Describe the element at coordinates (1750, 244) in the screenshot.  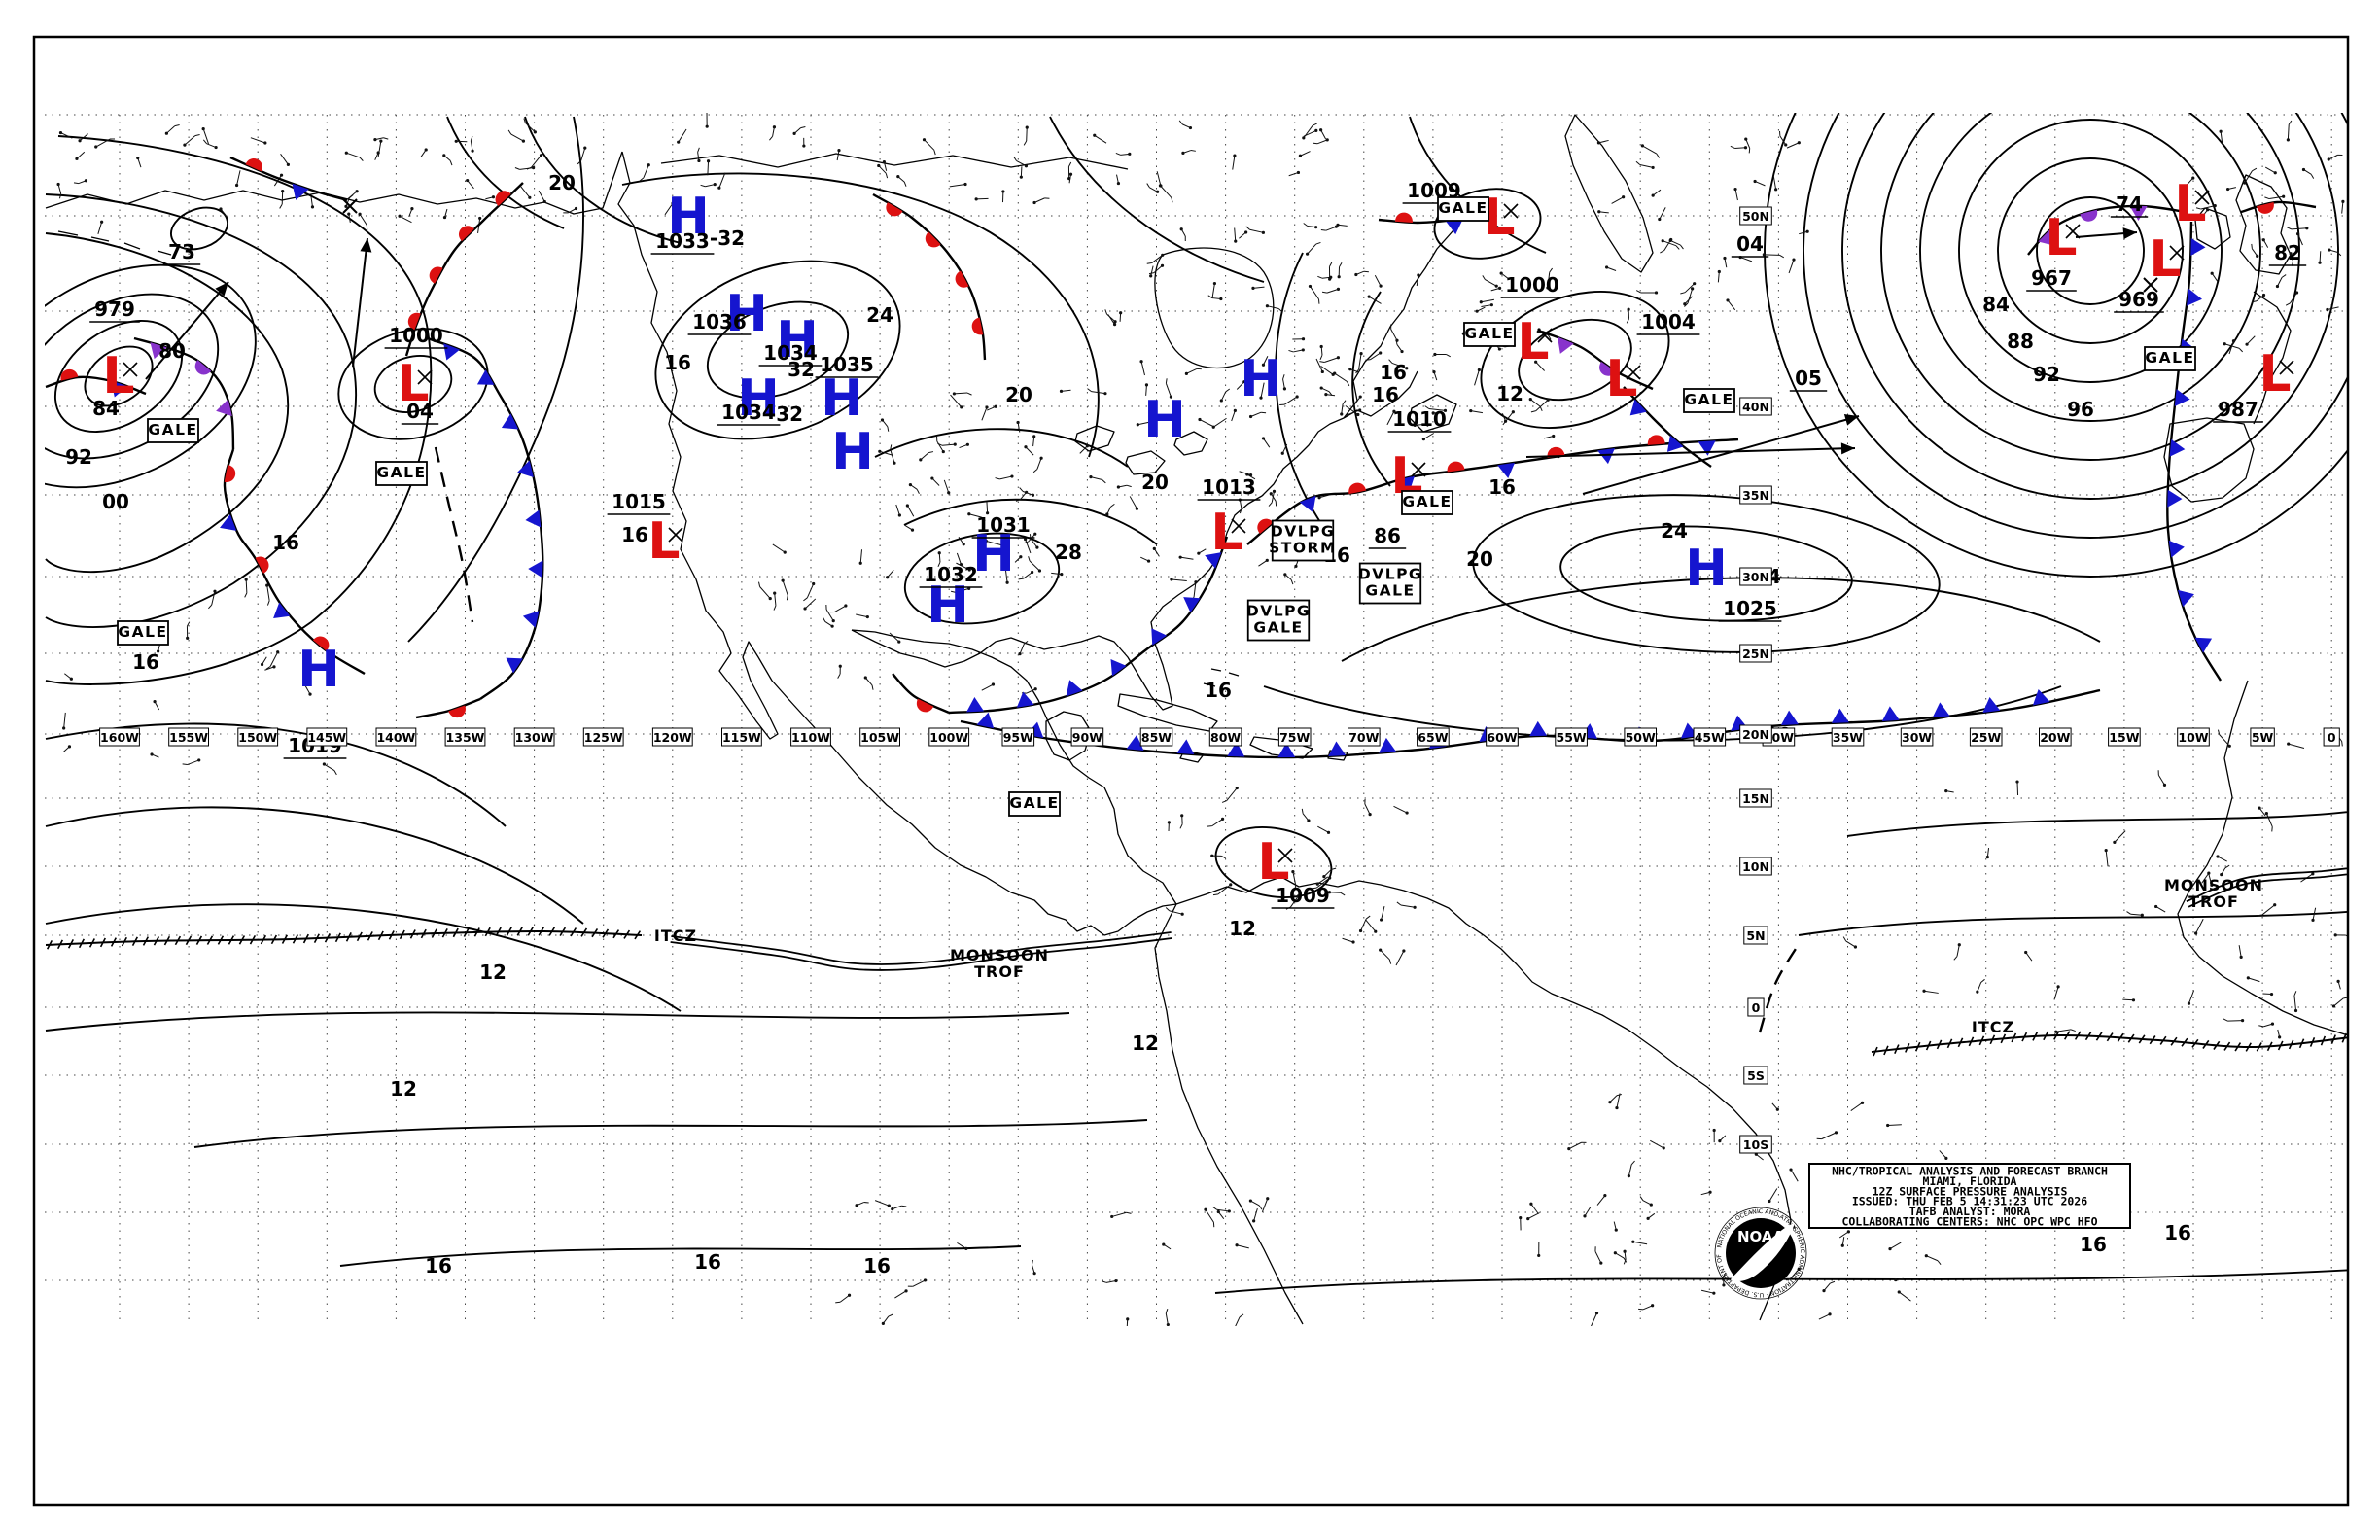
I see `svg-text: 04` at that location.